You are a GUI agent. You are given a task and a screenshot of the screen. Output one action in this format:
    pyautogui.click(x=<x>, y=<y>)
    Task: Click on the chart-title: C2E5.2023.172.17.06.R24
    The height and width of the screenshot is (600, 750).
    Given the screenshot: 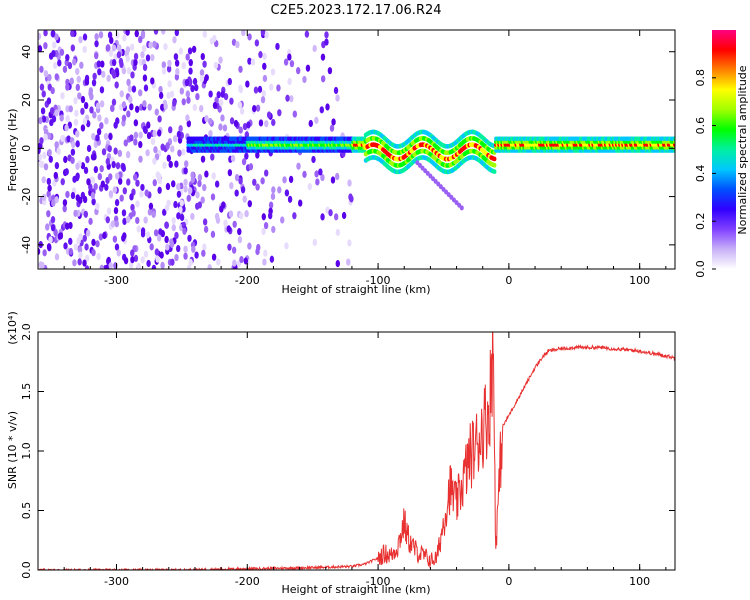 What is the action you would take?
    pyautogui.click(x=355, y=10)
    